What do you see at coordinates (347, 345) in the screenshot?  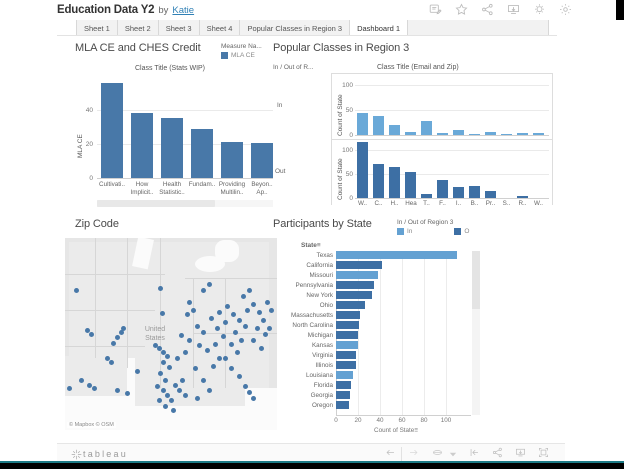 I see `state-bar-kansas` at bounding box center [347, 345].